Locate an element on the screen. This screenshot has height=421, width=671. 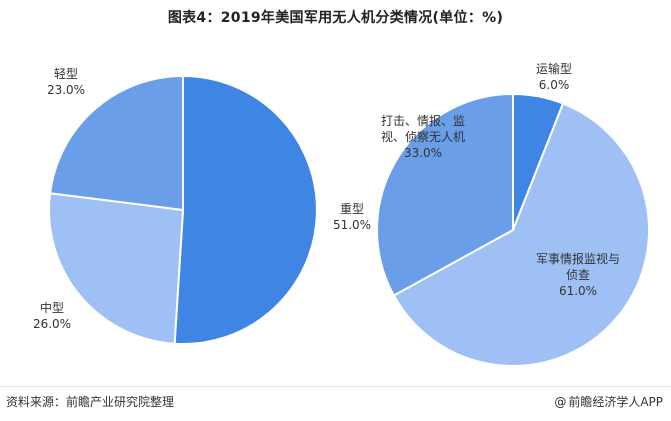
at-sign-icon: @ is located at coordinates (560, 401).